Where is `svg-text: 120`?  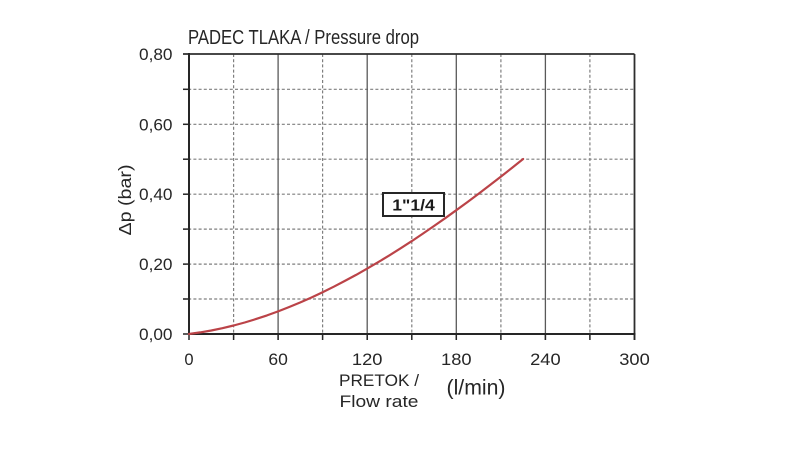
svg-text: 120 is located at coordinates (367, 360).